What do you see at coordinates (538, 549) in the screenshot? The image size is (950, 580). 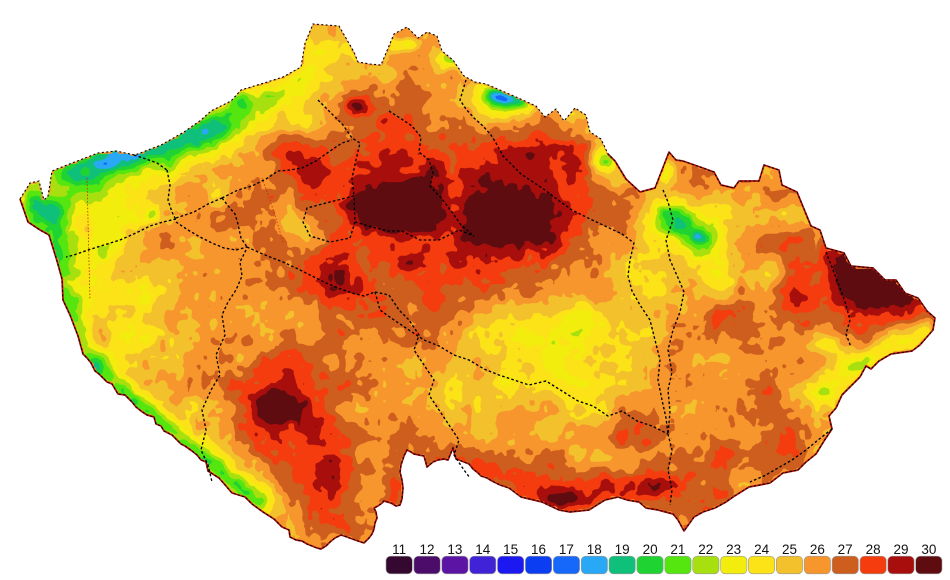 I see `svg-text: 16` at bounding box center [538, 549].